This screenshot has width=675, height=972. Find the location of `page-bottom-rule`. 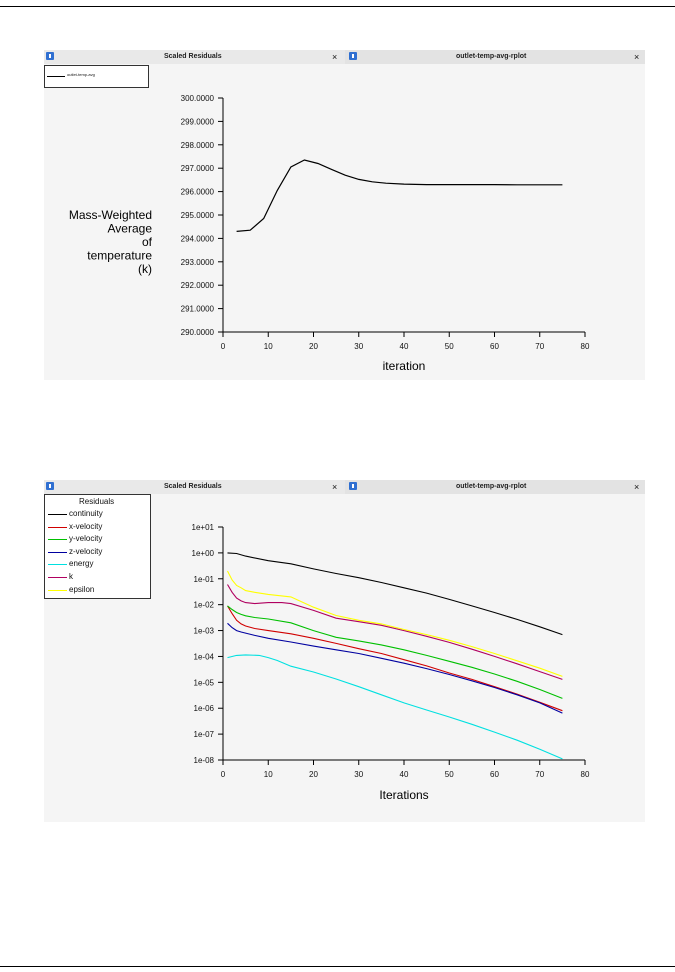

page-bottom-rule is located at coordinates (337, 966).